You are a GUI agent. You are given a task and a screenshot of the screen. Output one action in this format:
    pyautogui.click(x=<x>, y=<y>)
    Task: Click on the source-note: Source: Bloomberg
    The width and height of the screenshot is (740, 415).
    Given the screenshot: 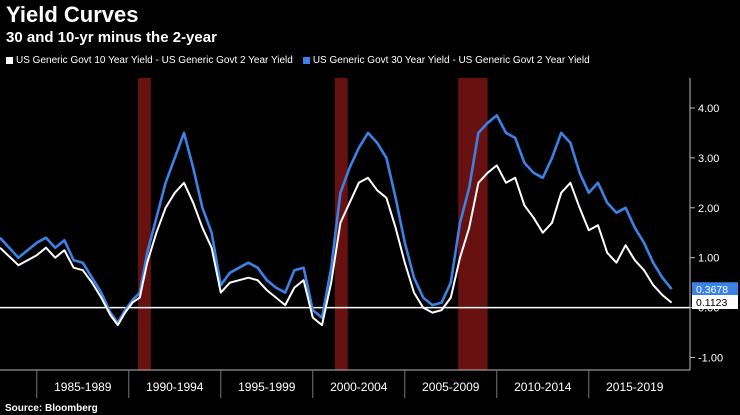 What is the action you would take?
    pyautogui.click(x=51, y=408)
    